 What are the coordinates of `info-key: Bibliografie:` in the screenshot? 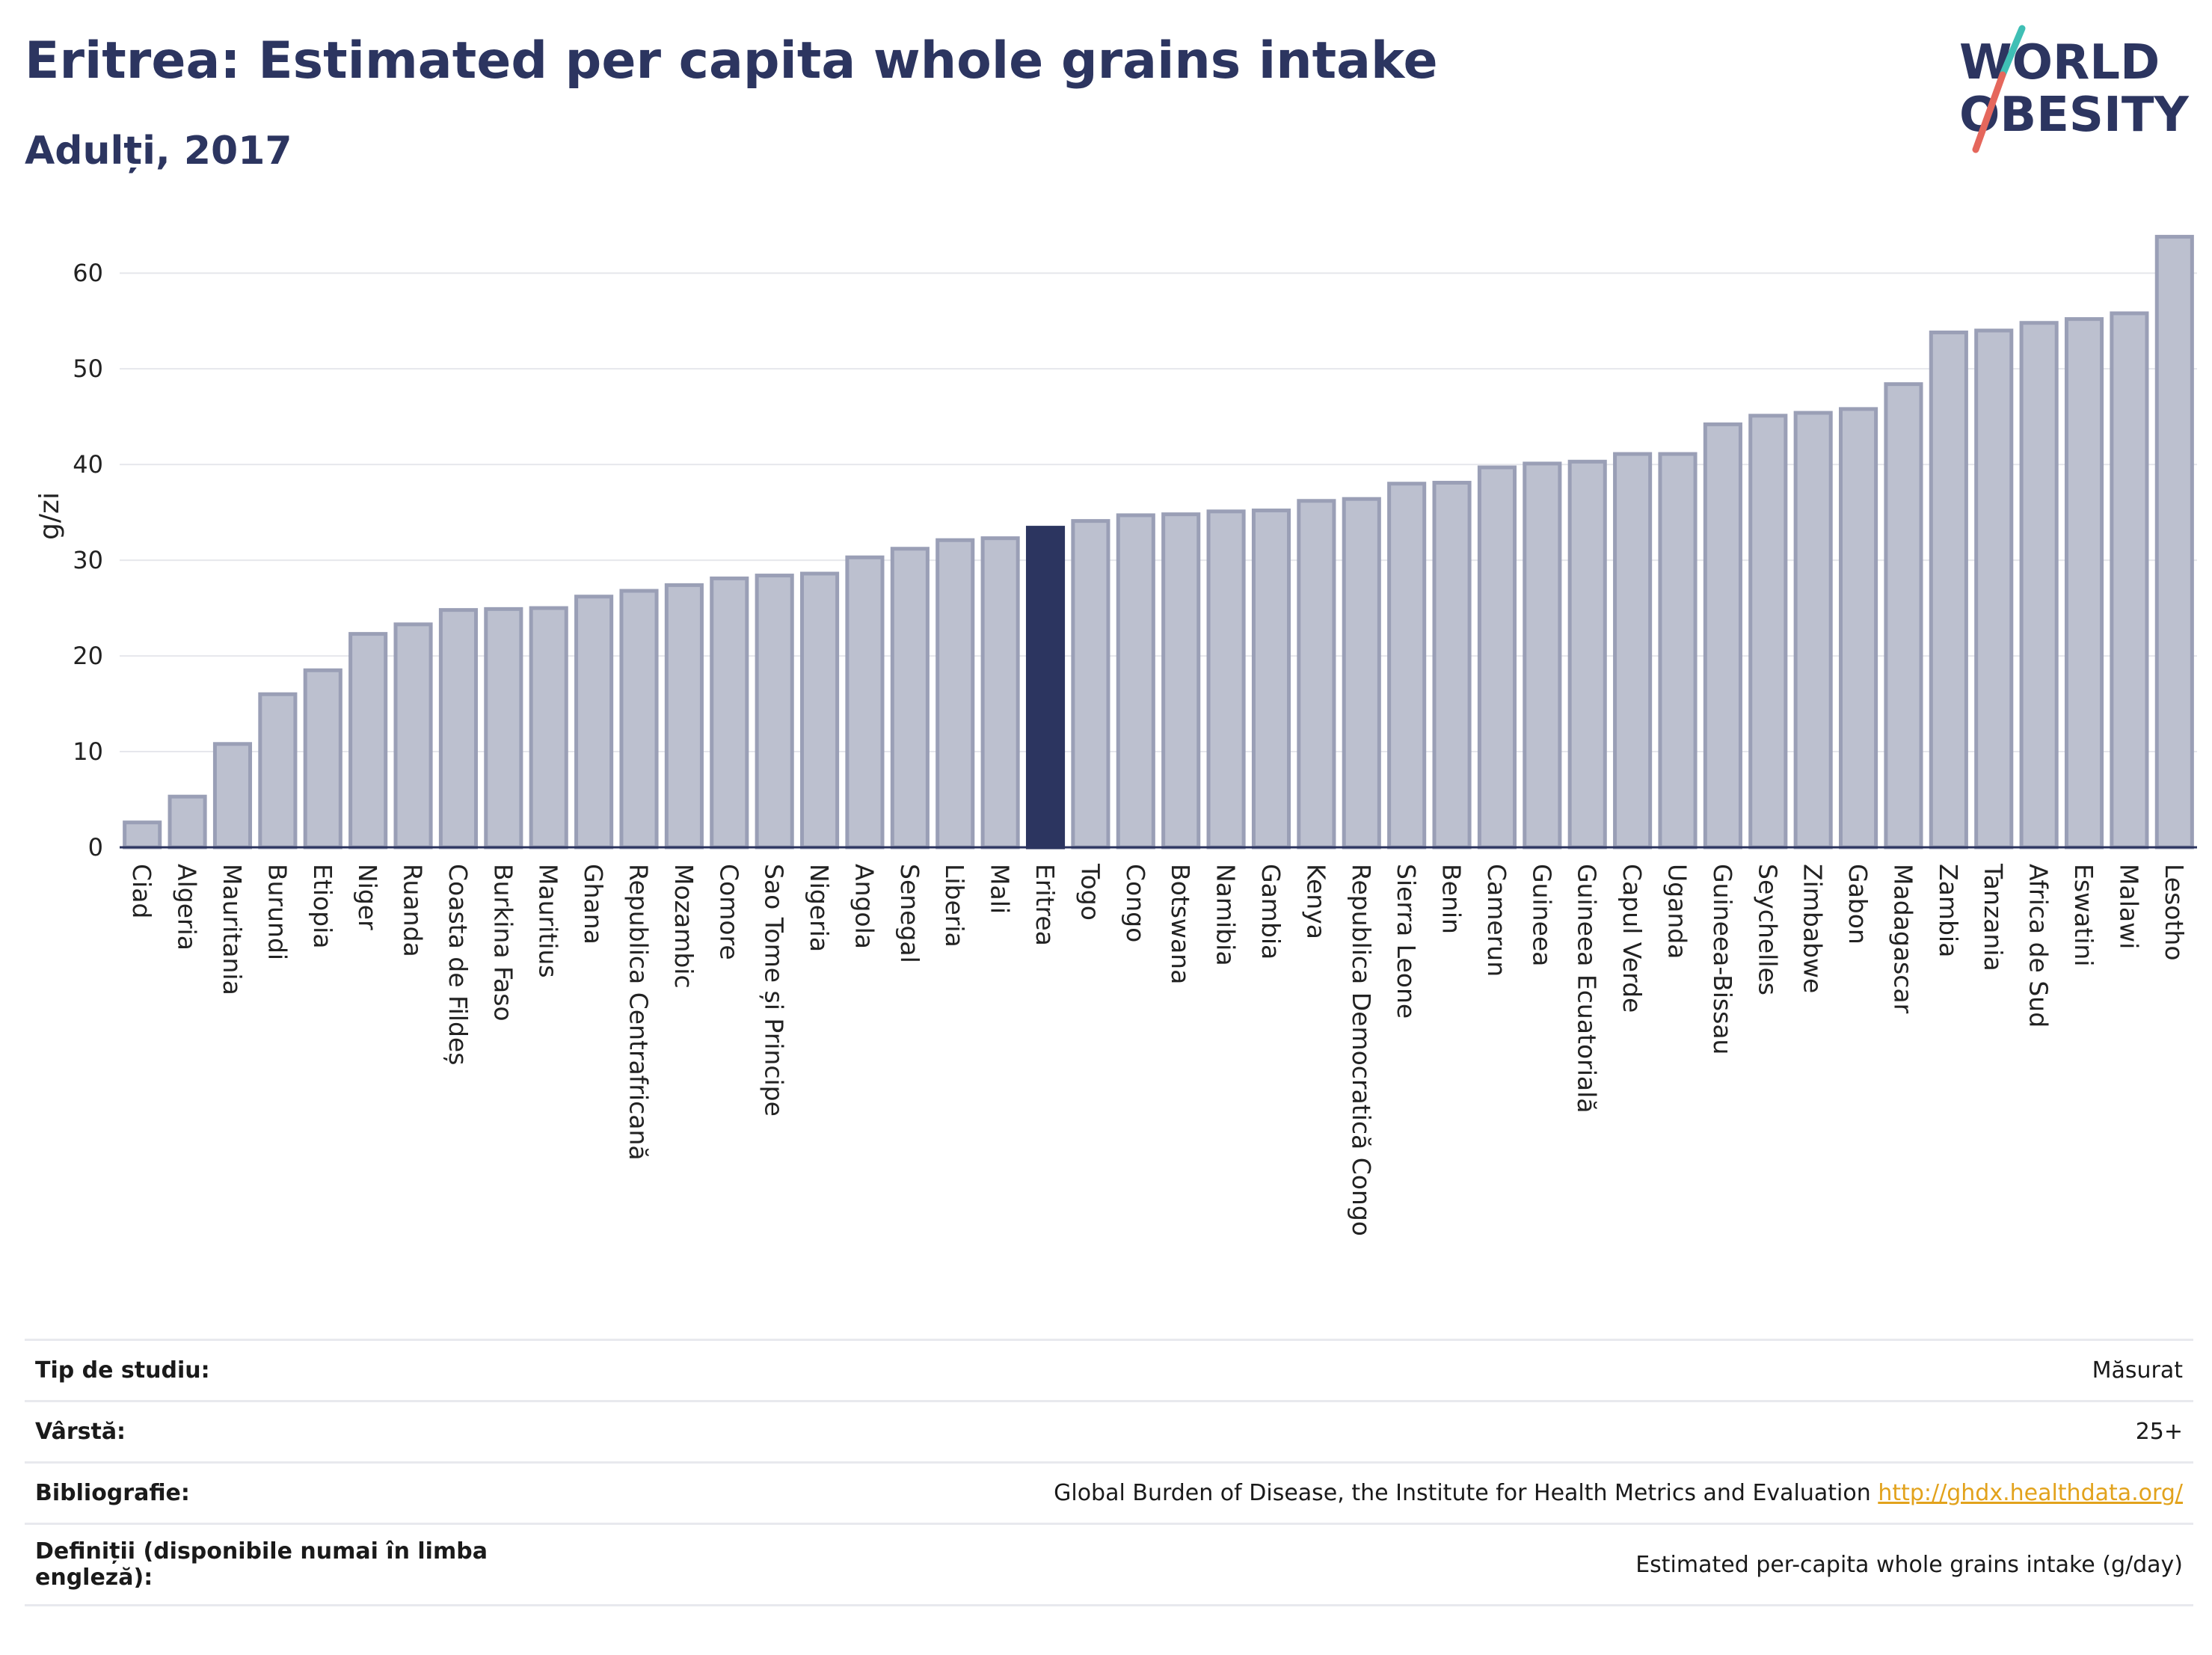 It's located at (274, 1493).